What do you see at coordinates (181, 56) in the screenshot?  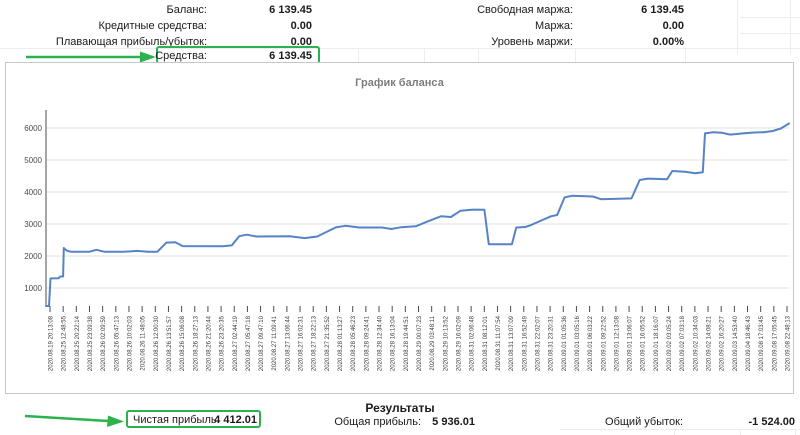 I see `equity-label: Средства:` at bounding box center [181, 56].